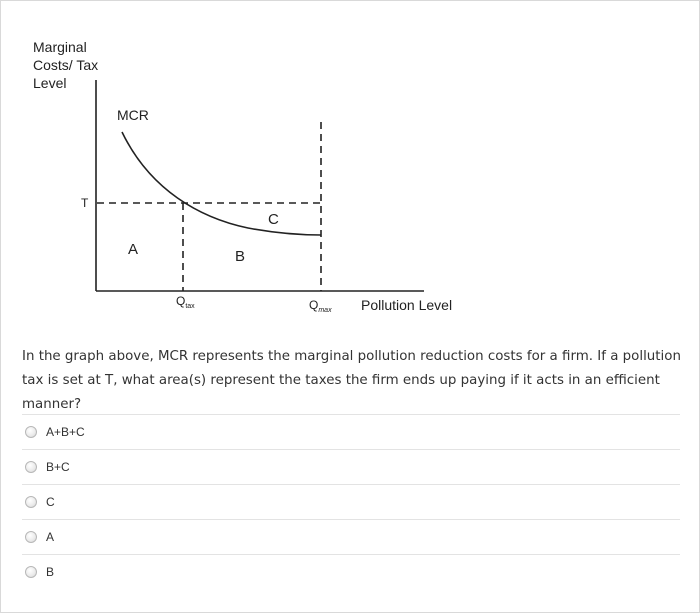 The width and height of the screenshot is (700, 614). Describe the element at coordinates (221, 183) in the screenshot. I see `mcr-curve` at that location.